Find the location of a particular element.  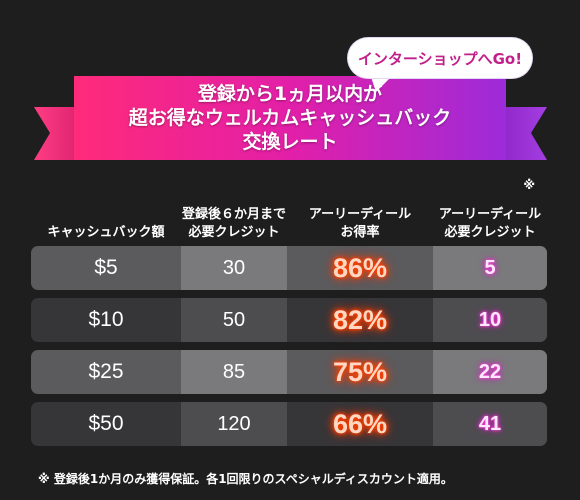

header-early-rate-line-2: お得率 is located at coordinates (360, 232).